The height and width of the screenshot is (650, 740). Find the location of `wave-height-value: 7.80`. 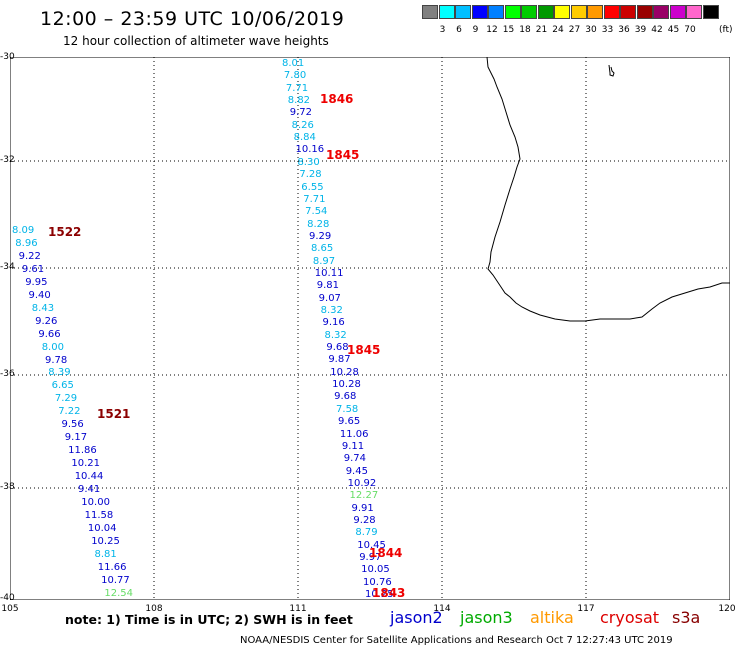

wave-height-value: 7.80 is located at coordinates (295, 76).